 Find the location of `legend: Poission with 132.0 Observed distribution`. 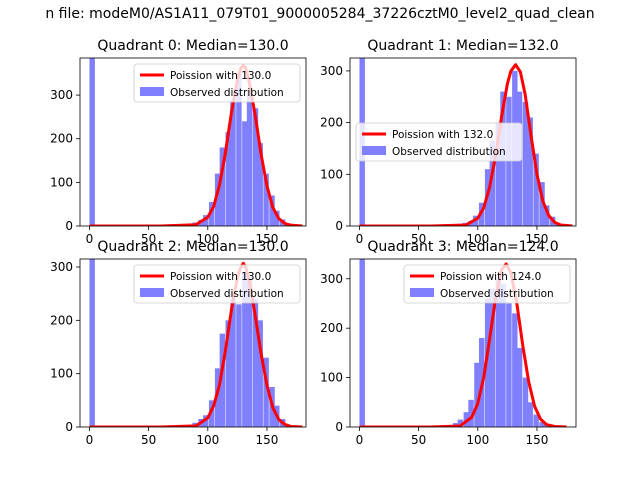

legend: Poission with 132.0 Observed distribution is located at coordinates (439, 142).